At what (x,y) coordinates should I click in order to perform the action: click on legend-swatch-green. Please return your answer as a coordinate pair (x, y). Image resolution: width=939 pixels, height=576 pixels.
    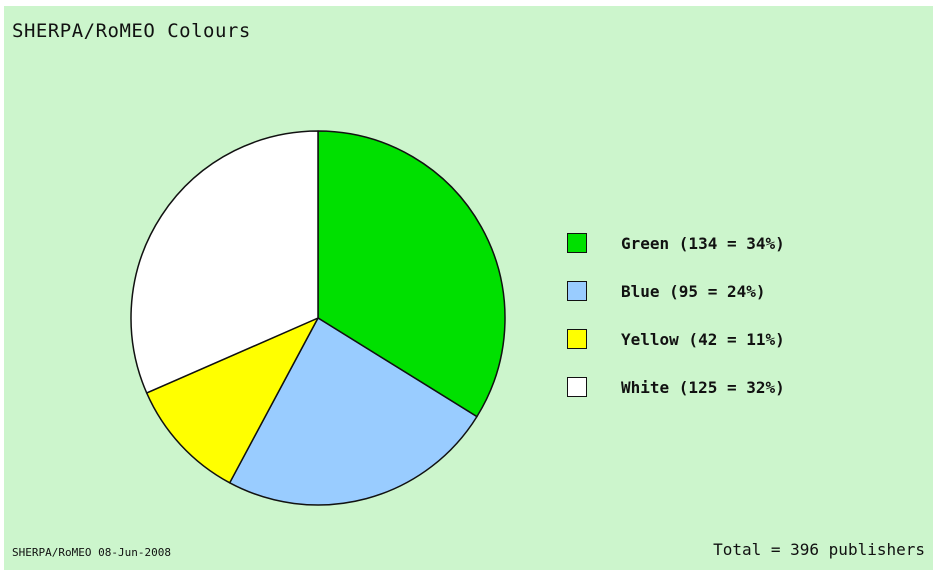
    Looking at the image, I should click on (577, 243).